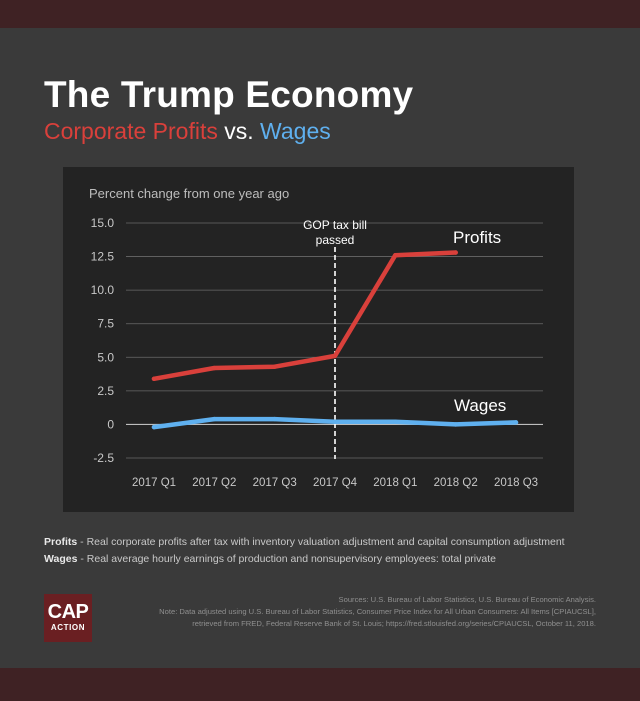 This screenshot has width=640, height=701. What do you see at coordinates (395, 483) in the screenshot?
I see `x-tick-label: 2018 Q1` at bounding box center [395, 483].